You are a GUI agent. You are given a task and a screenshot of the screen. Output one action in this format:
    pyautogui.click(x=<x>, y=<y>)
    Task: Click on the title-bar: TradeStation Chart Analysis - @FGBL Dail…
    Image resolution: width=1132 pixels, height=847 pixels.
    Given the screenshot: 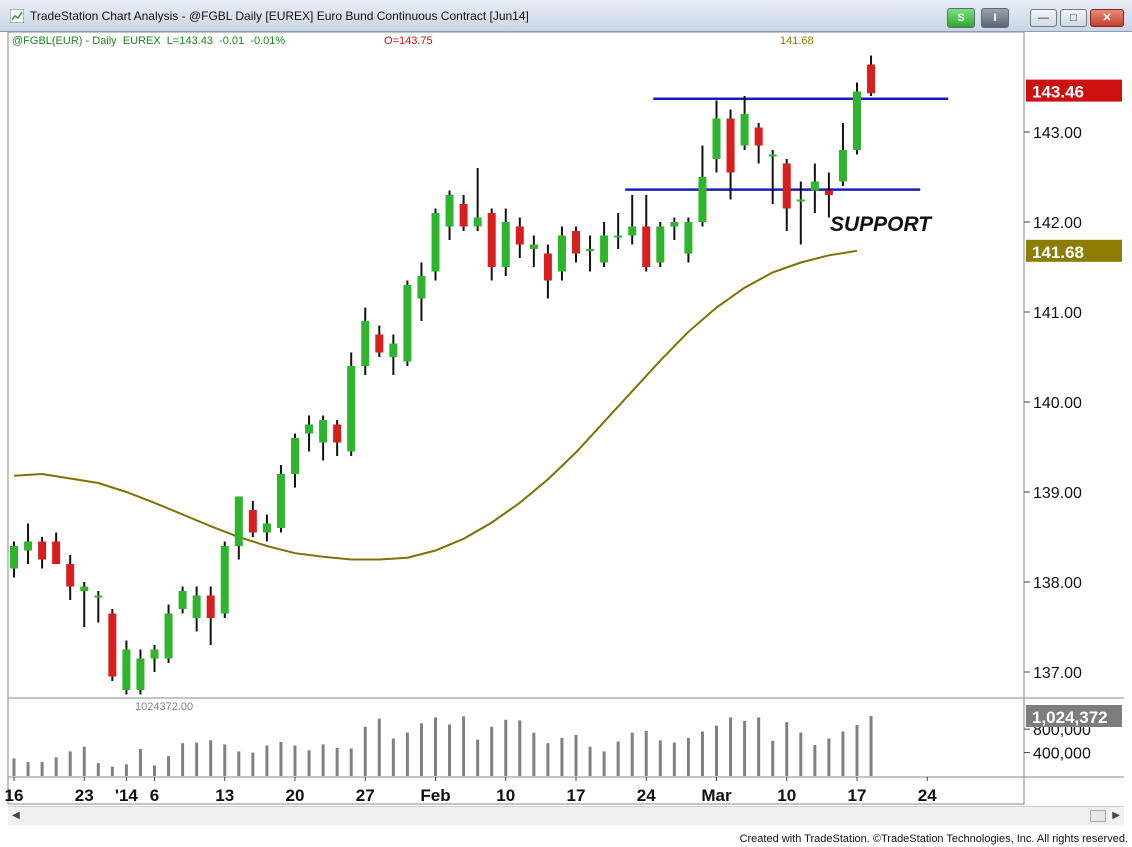 What is the action you would take?
    pyautogui.click(x=566, y=16)
    